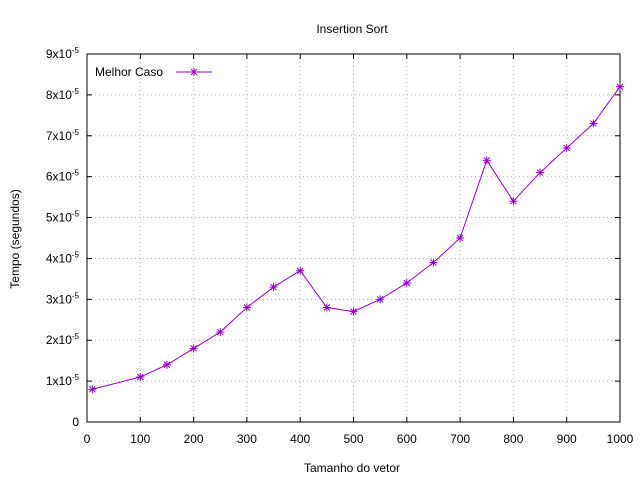  What do you see at coordinates (620, 439) in the screenshot?
I see `x-tick-label: 1000` at bounding box center [620, 439].